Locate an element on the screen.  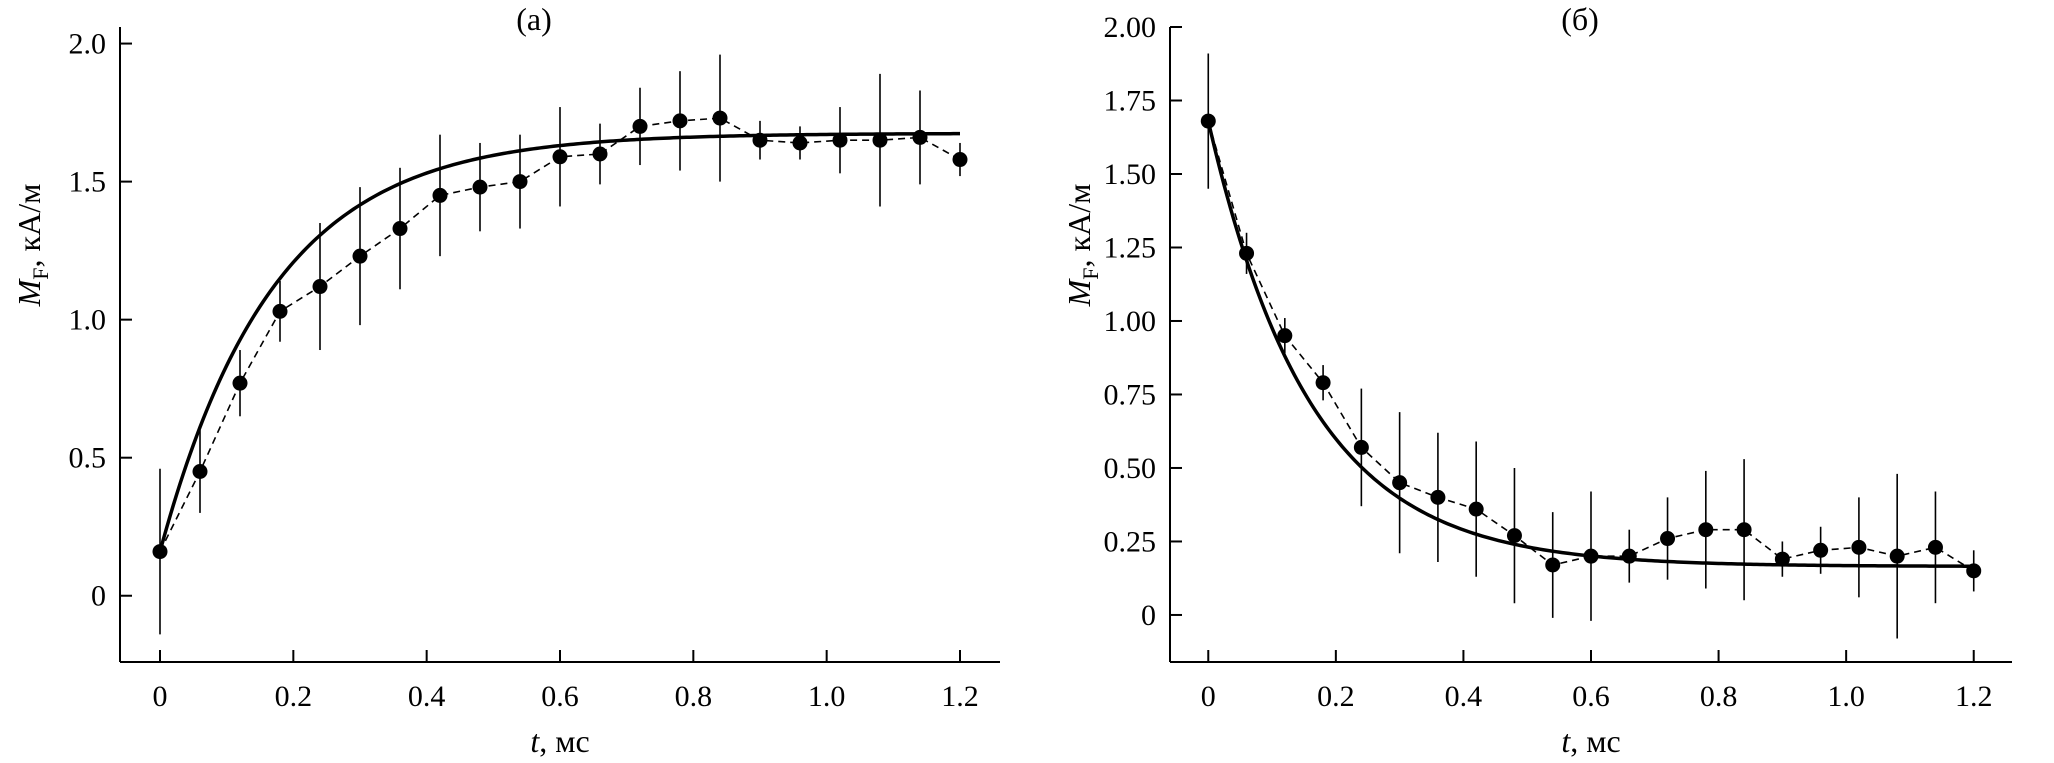
panel-title: (б) is located at coordinates (1580, 19).